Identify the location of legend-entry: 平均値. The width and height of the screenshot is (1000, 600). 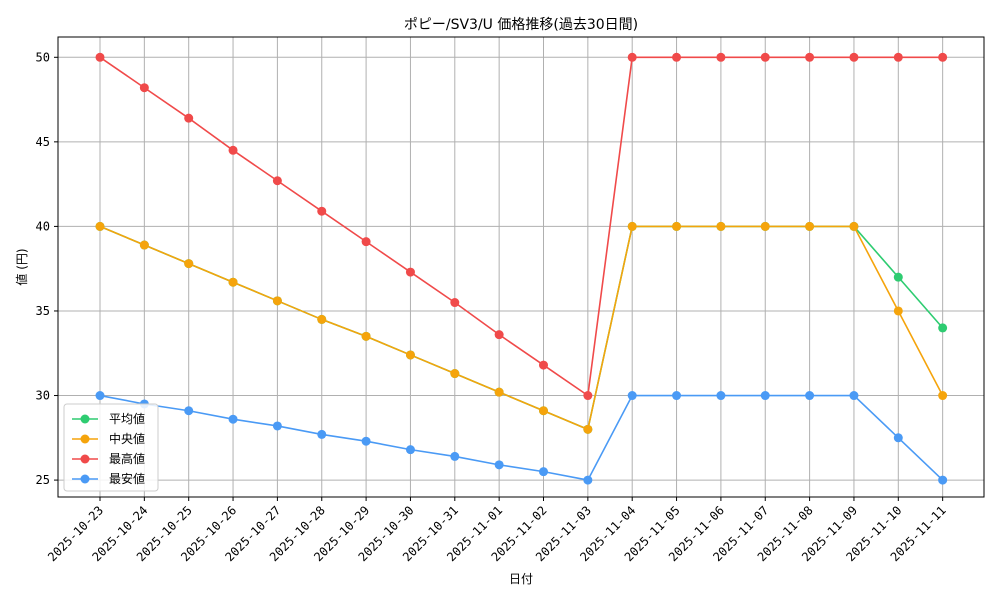
(108, 418).